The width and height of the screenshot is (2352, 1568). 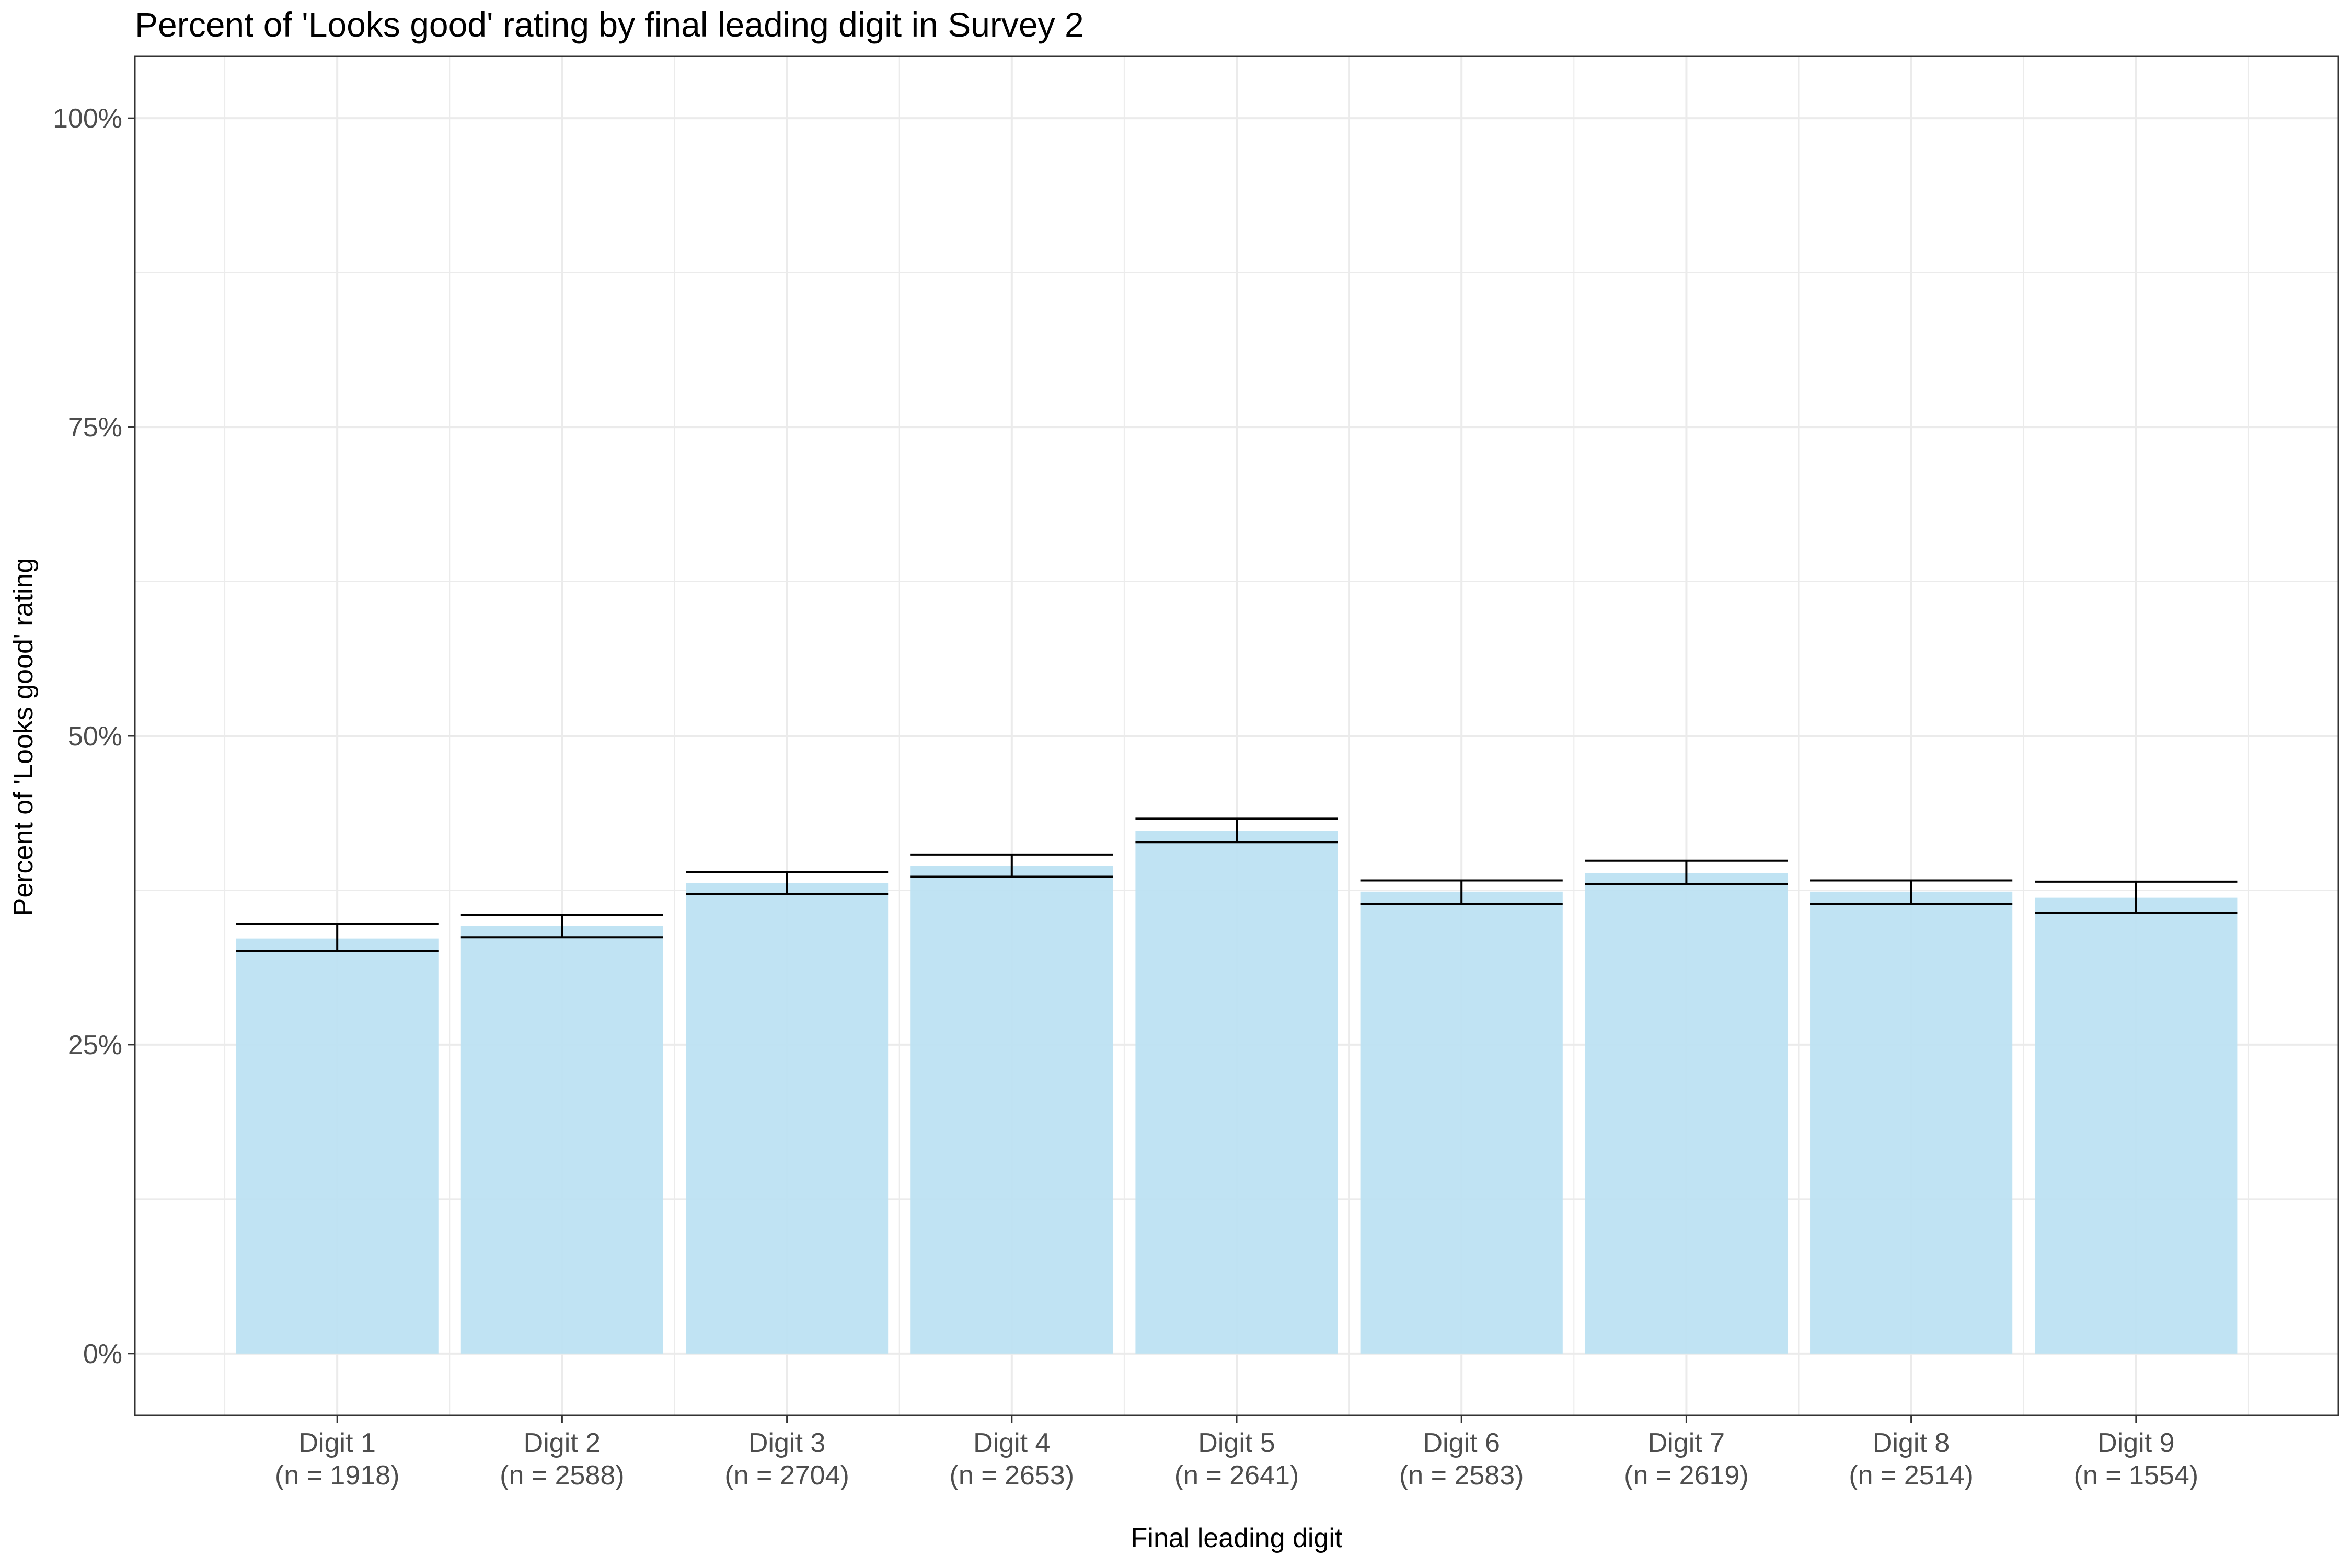 I want to click on x-tick-sample-size: (n = 1554), so click(x=2136, y=1475).